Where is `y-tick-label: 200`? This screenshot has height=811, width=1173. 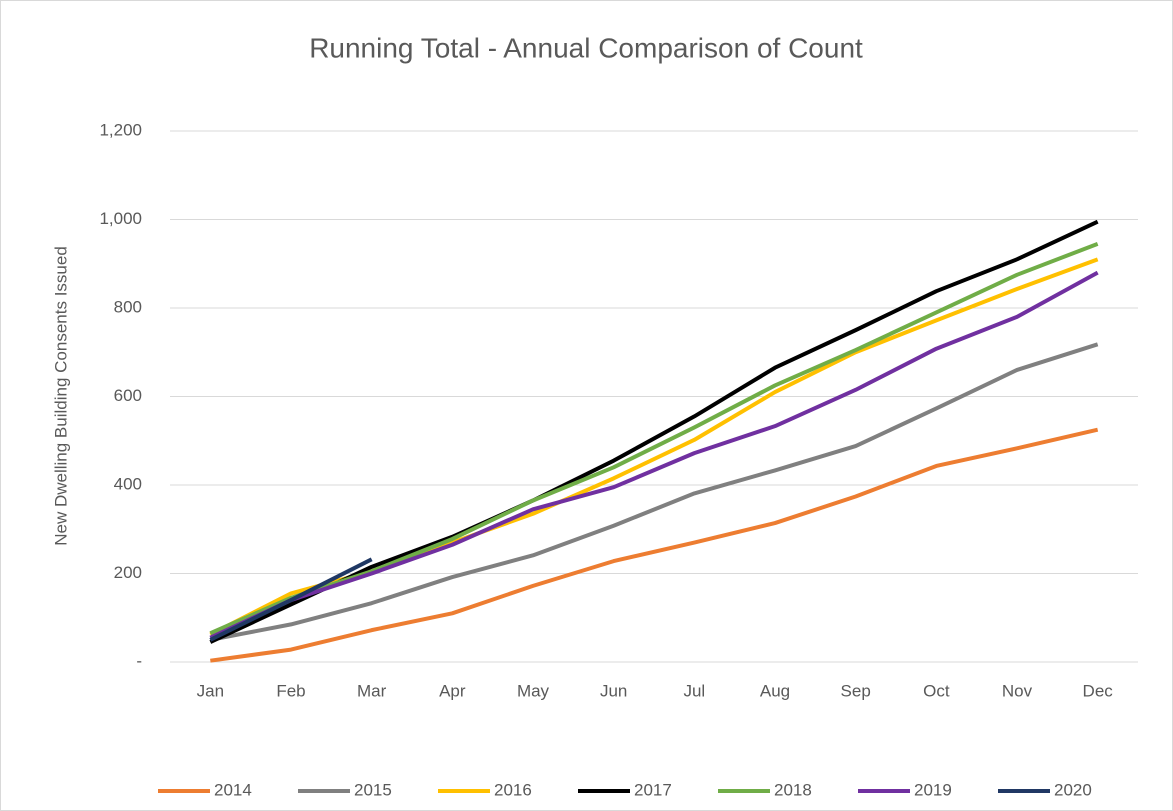 y-tick-label: 200 is located at coordinates (128, 572).